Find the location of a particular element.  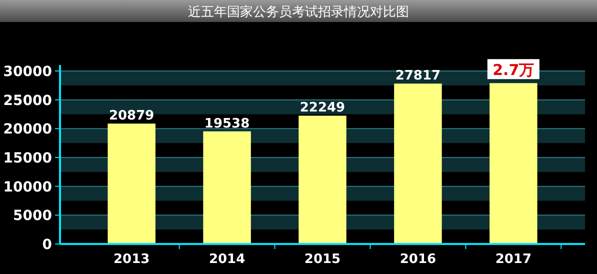

chart-title: 近五年国家公务员考试招录情况对比图 is located at coordinates (298, 12).